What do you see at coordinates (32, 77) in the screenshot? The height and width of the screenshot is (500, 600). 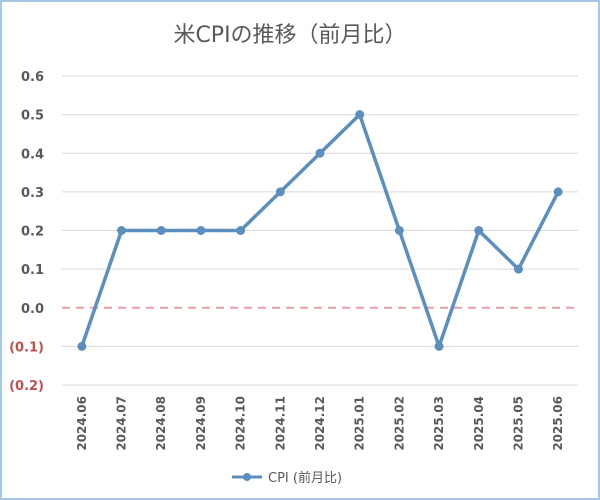 I see `y-tick-label: 0.6` at bounding box center [32, 77].